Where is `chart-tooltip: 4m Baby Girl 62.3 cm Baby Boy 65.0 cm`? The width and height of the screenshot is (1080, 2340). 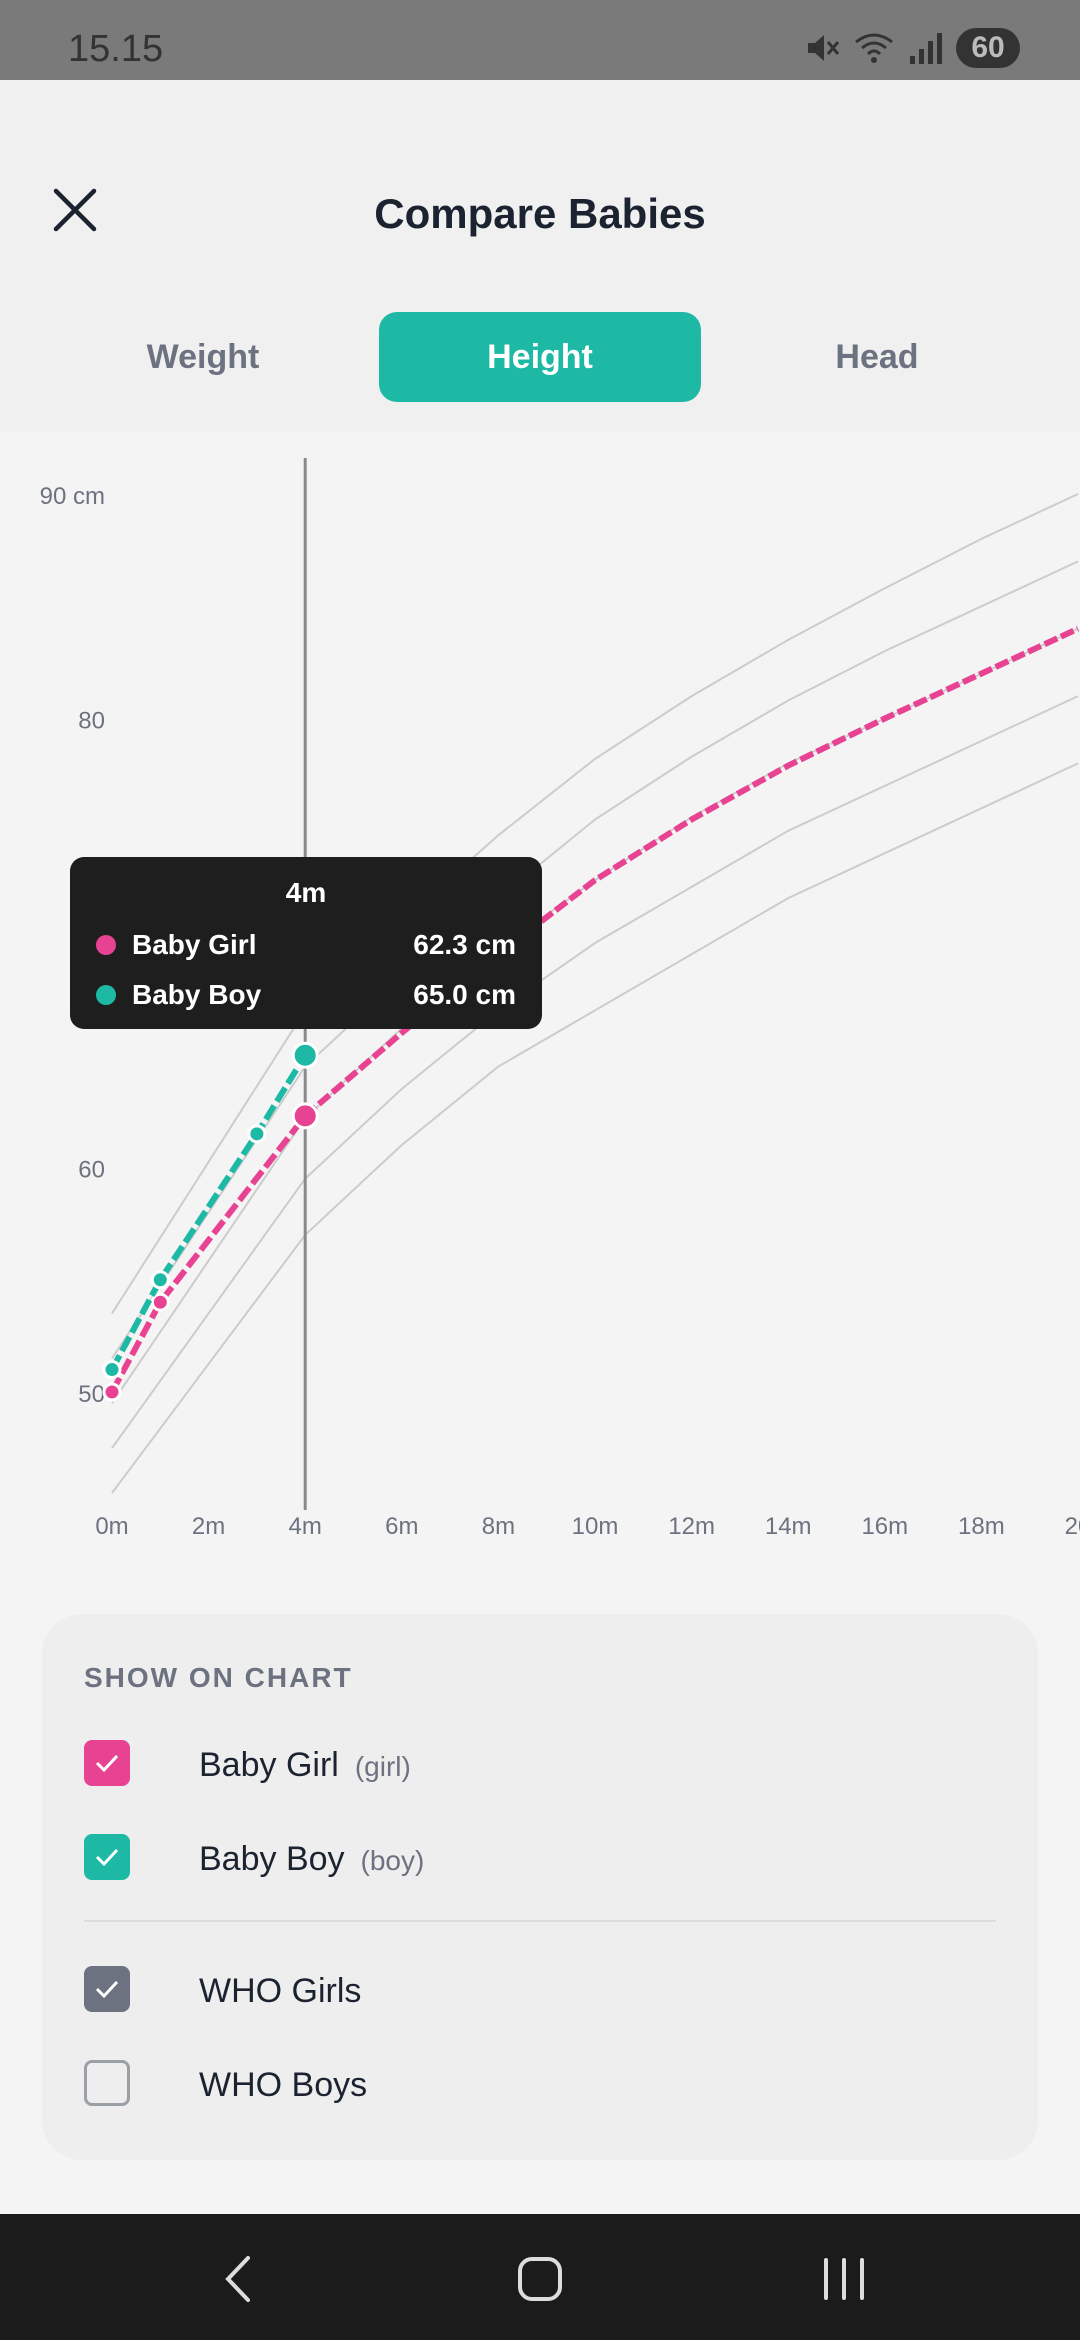
chart-tooltip: 4m Baby Girl 62.3 cm Baby Boy 65.0 cm is located at coordinates (306, 943).